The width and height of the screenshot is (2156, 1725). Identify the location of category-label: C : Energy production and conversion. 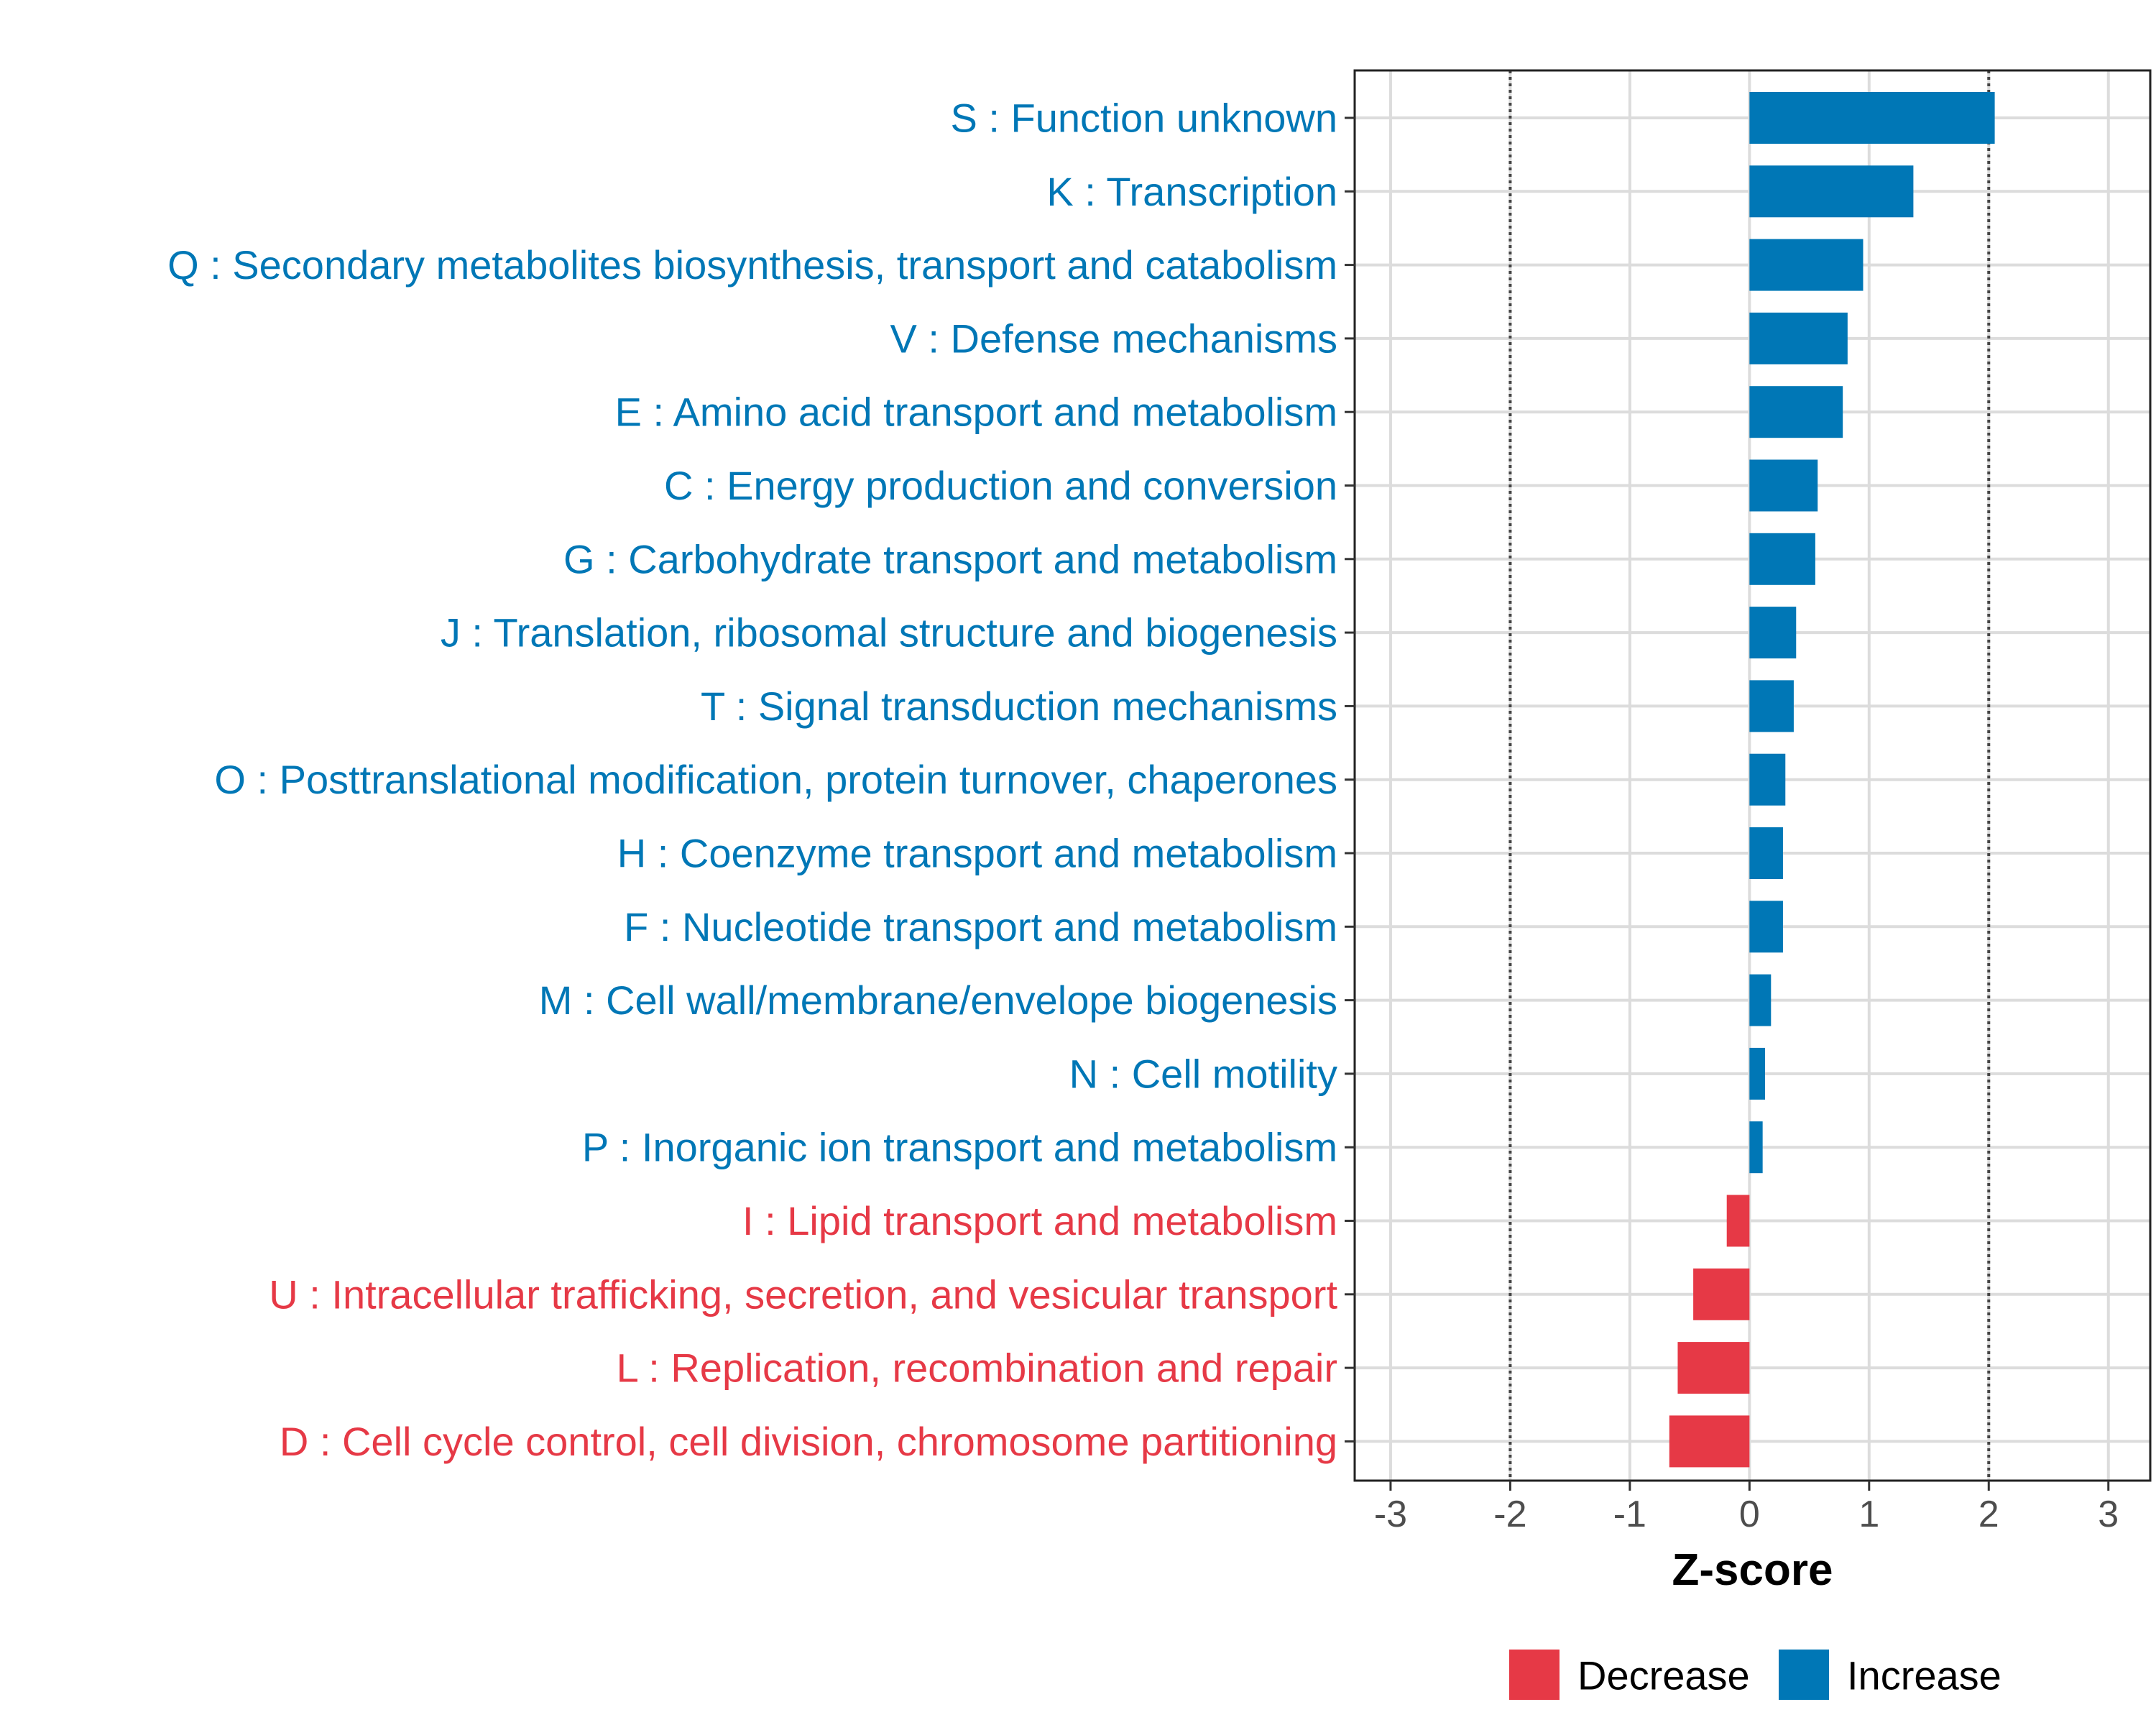
(1001, 485).